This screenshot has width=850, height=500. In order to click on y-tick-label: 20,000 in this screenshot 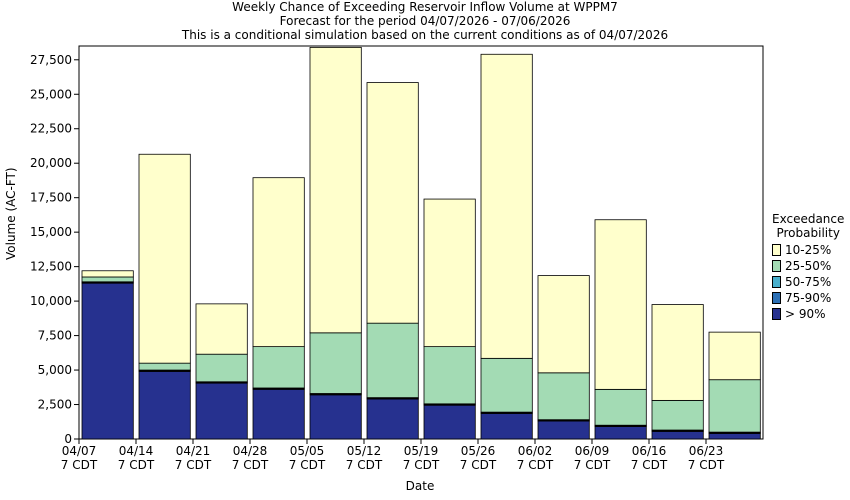, I will do `click(51, 163)`.